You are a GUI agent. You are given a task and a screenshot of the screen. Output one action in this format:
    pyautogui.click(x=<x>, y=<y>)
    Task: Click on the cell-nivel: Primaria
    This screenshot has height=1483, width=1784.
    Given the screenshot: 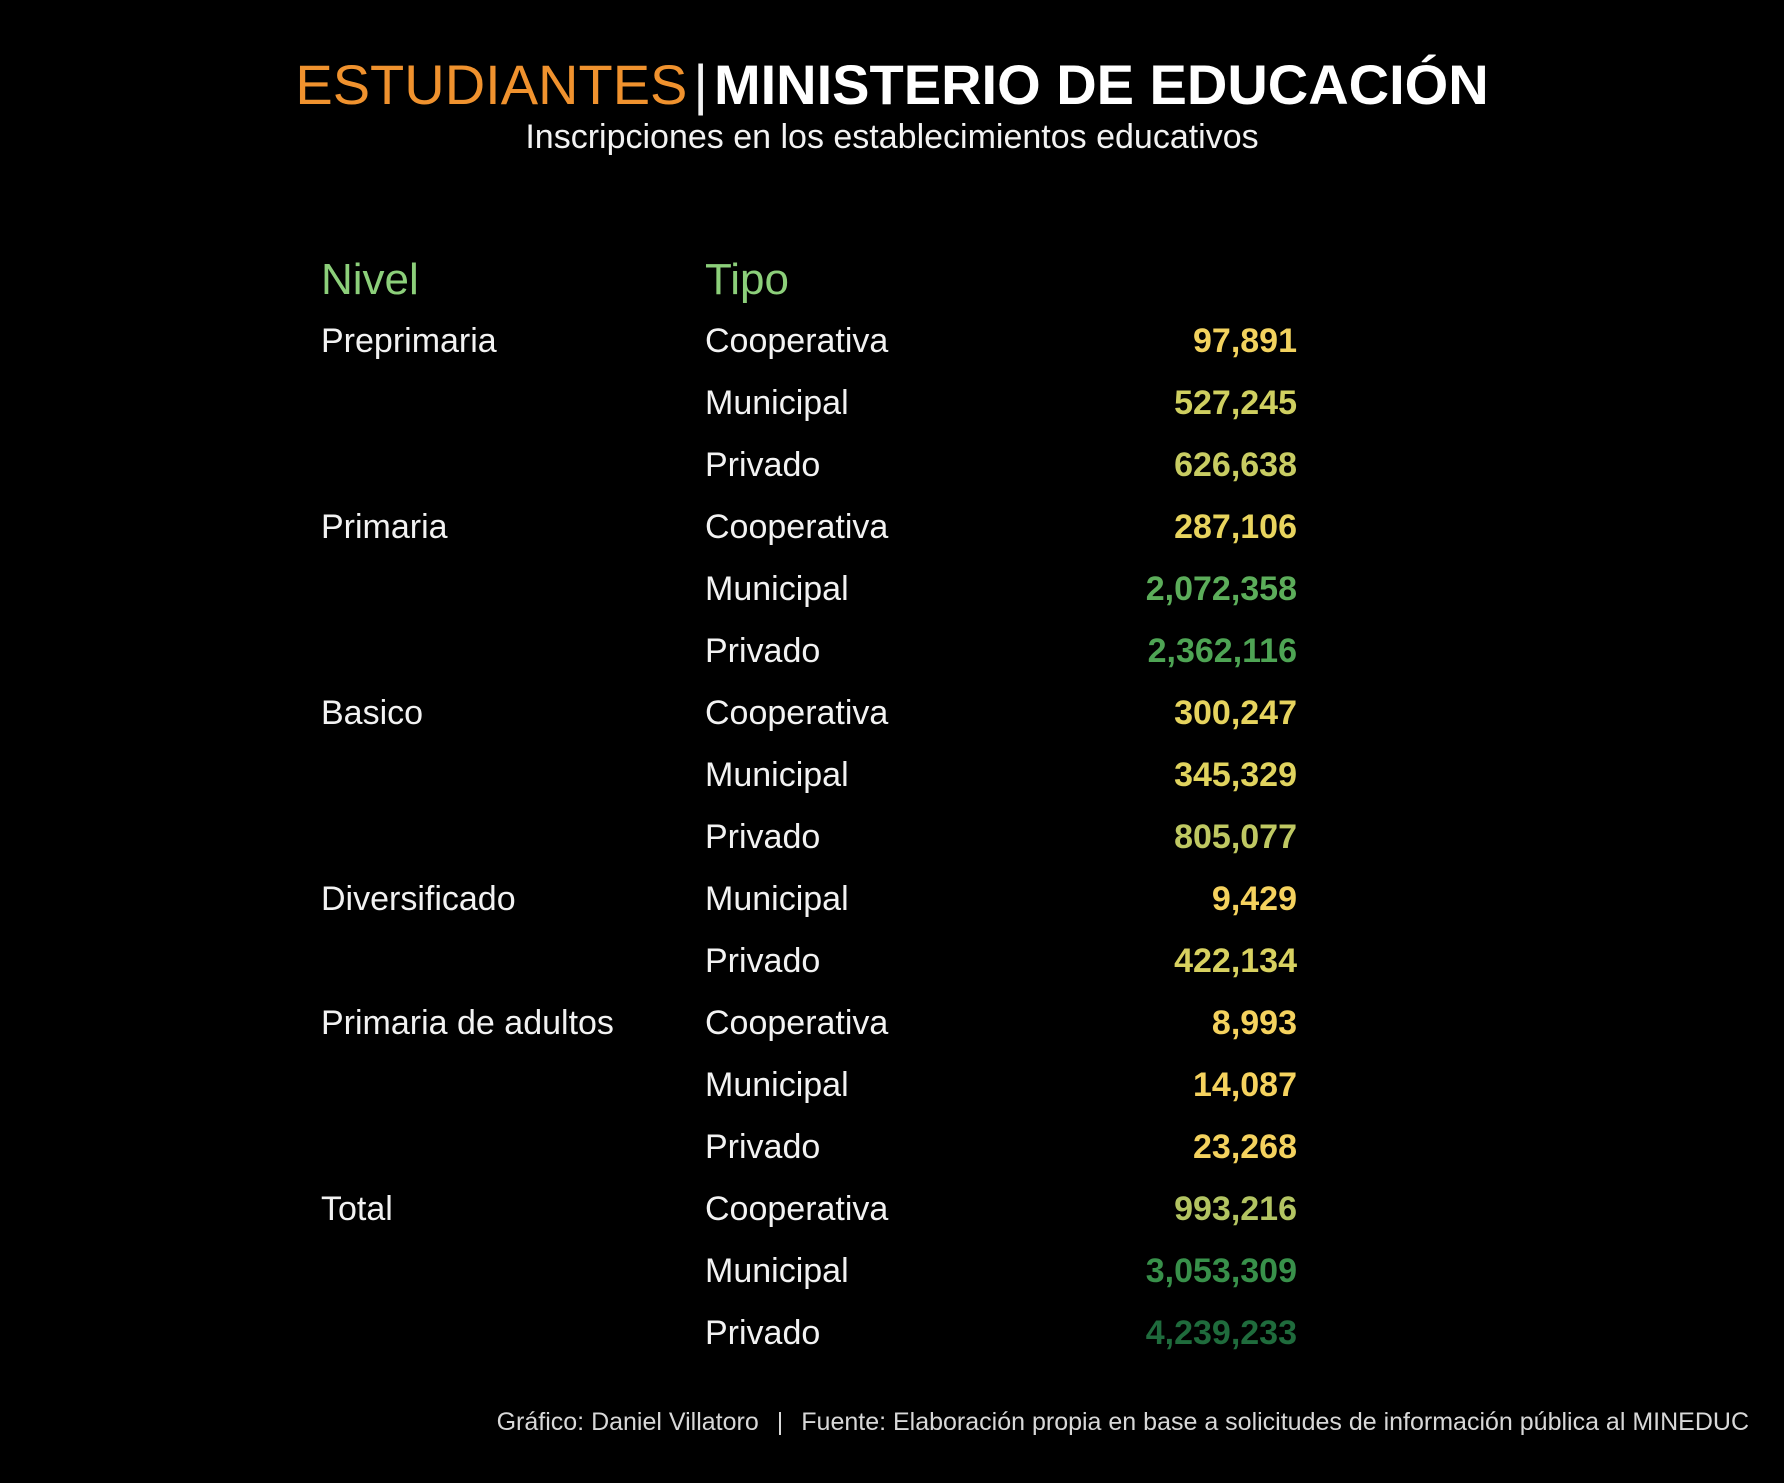 What is the action you would take?
    pyautogui.click(x=384, y=527)
    